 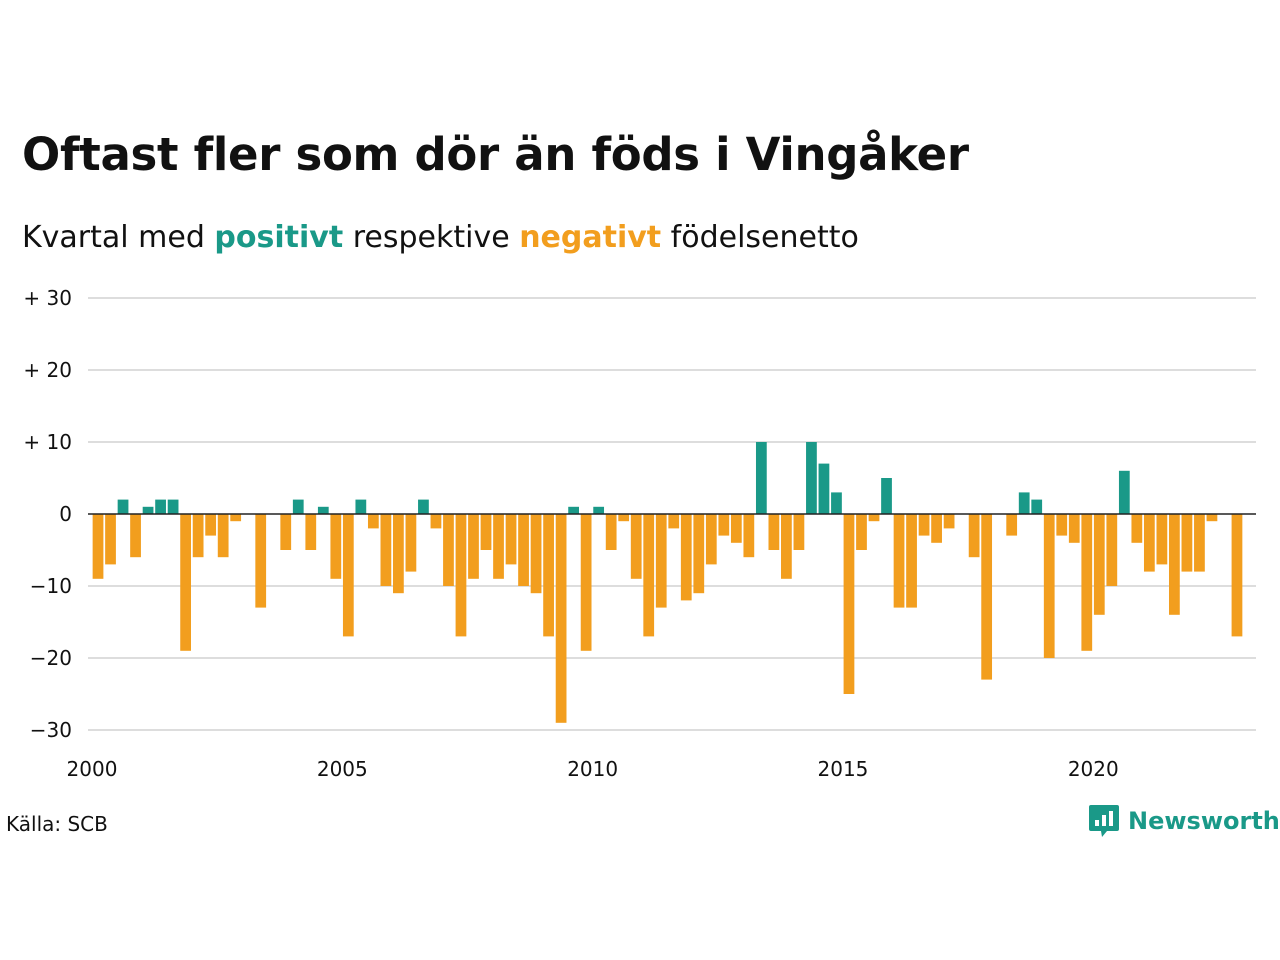 What do you see at coordinates (51, 586) in the screenshot?
I see `y-tick-label: −10` at bounding box center [51, 586].